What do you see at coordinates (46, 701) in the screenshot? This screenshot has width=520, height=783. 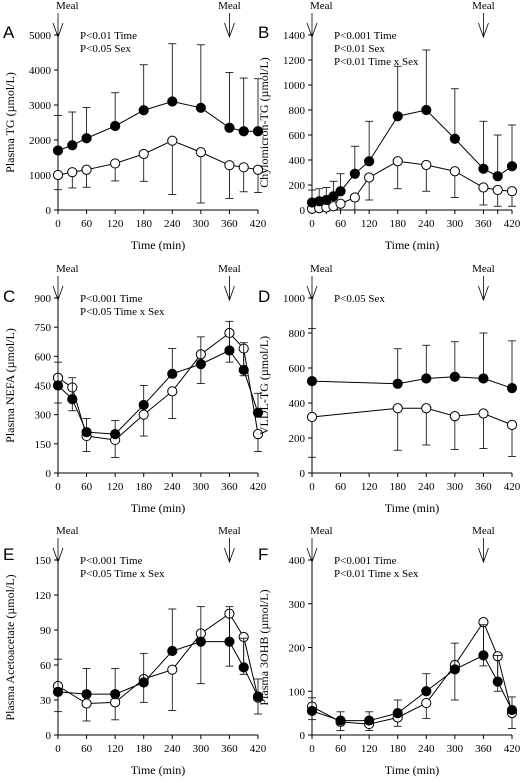 I see `y-tick-label: 30` at bounding box center [46, 701].